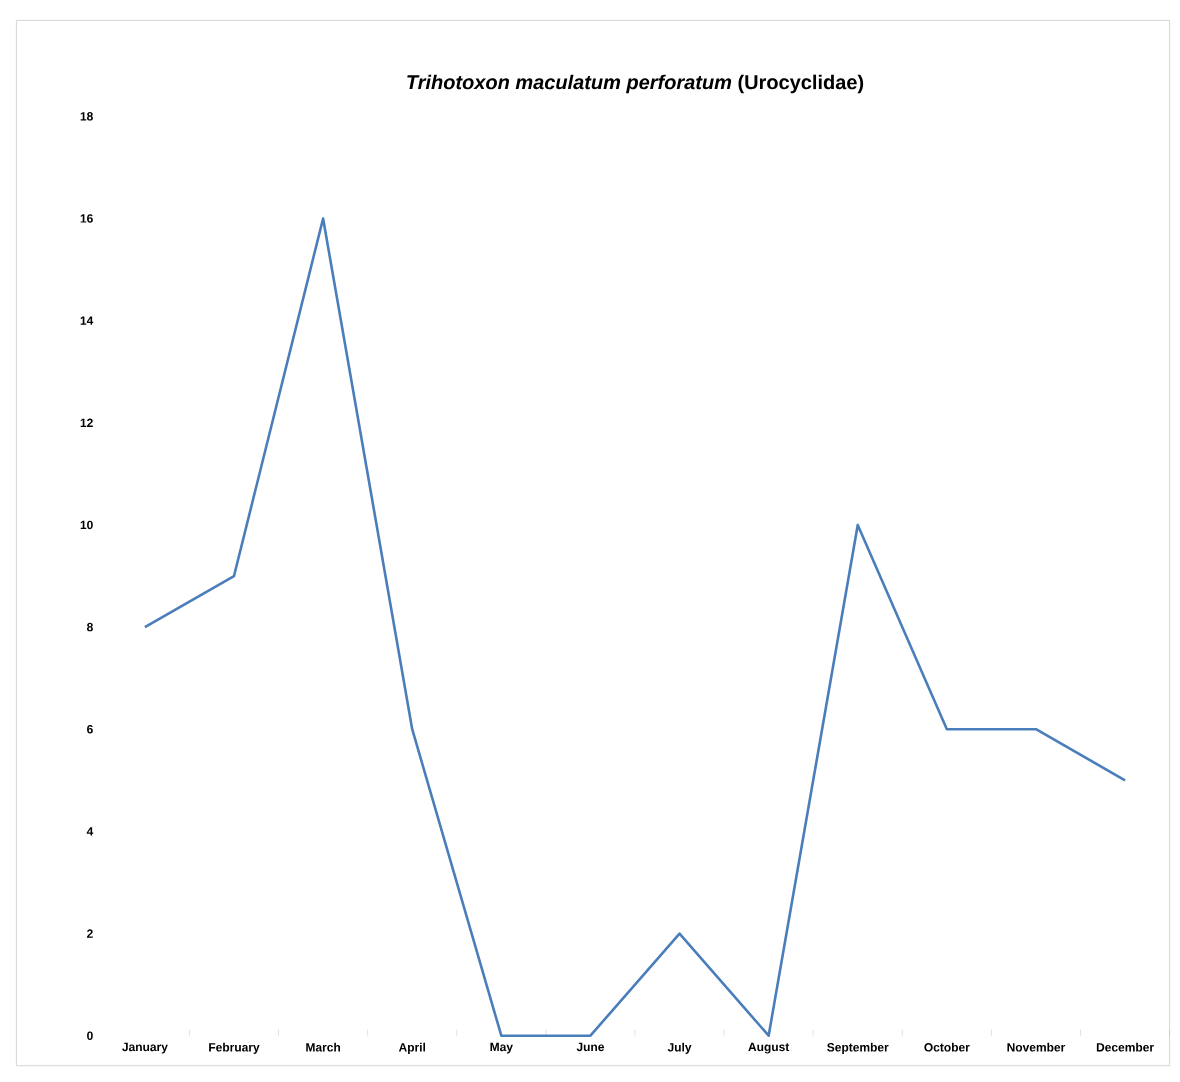  I want to click on chart-title: Trihotoxon maculatum perforatum (Urocyclidae), so click(635, 84).